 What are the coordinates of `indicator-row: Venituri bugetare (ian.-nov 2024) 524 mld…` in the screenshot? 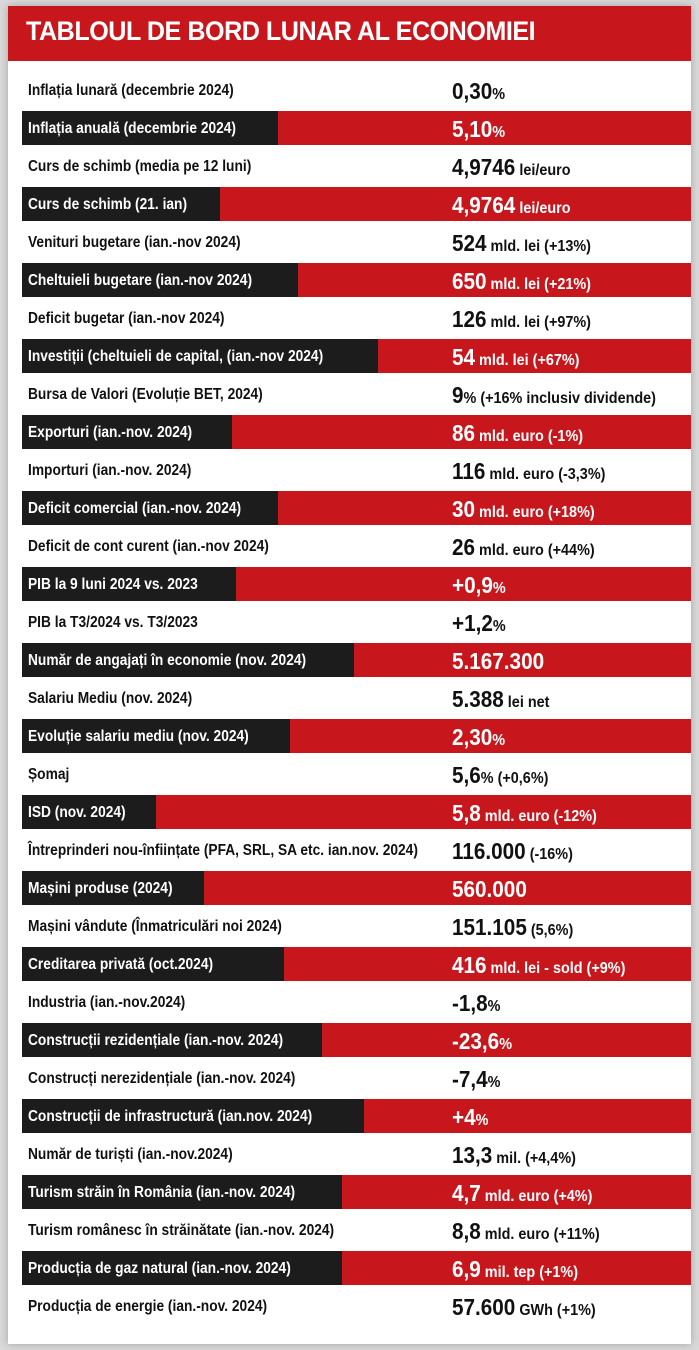 It's located at (356, 242).